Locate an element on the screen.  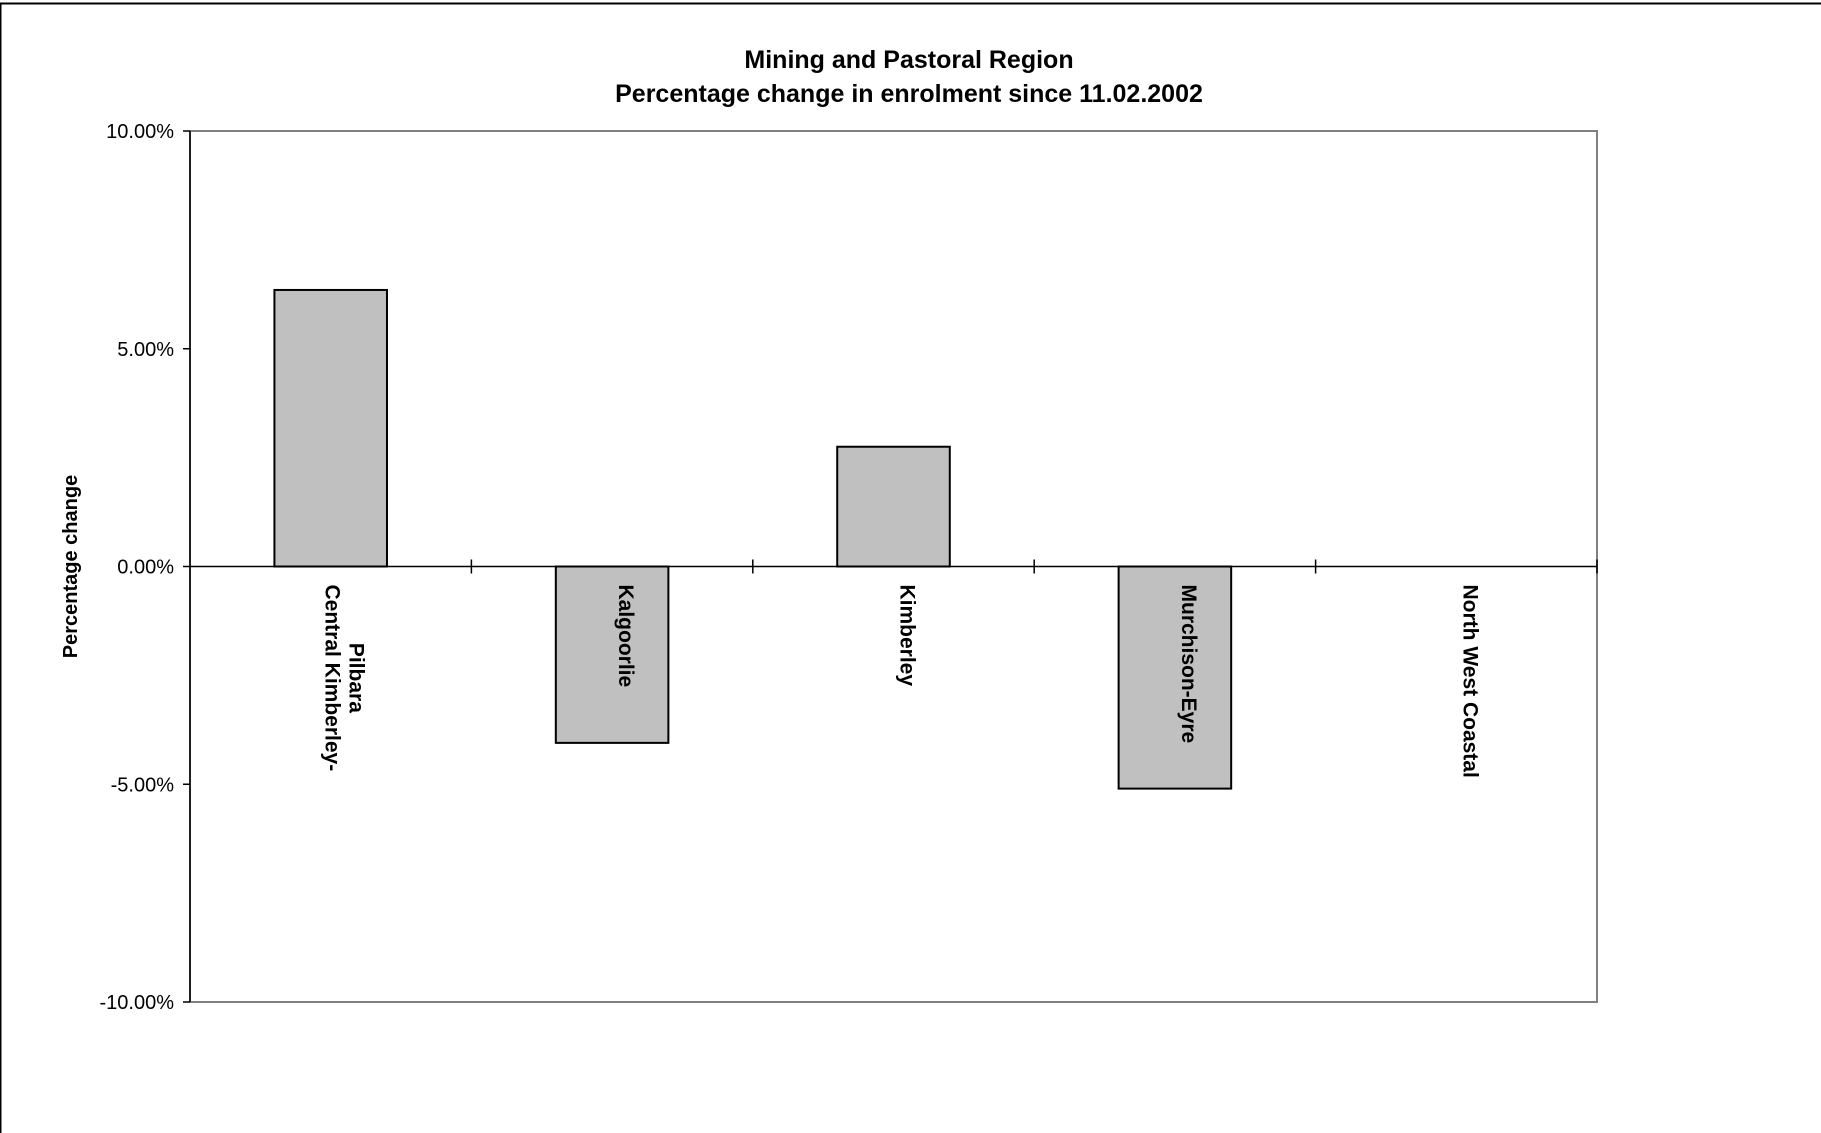
category-label: Kimberley is located at coordinates (907, 636).